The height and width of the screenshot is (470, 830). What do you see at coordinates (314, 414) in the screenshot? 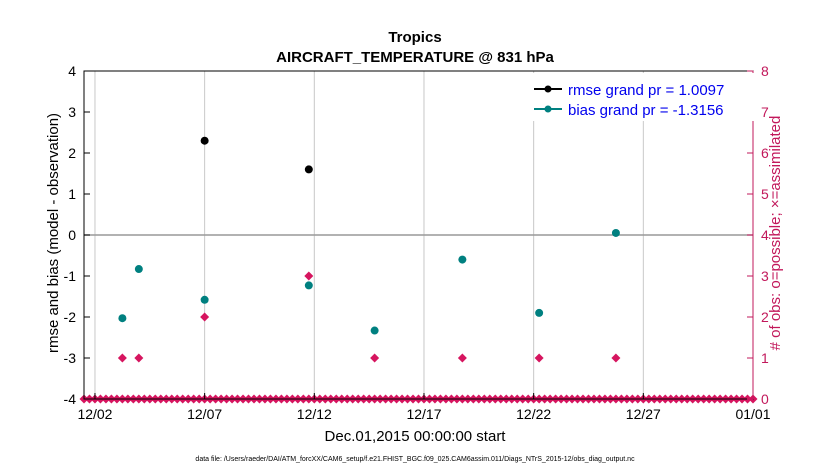
I see `x-tick-label: 12/12` at bounding box center [314, 414].